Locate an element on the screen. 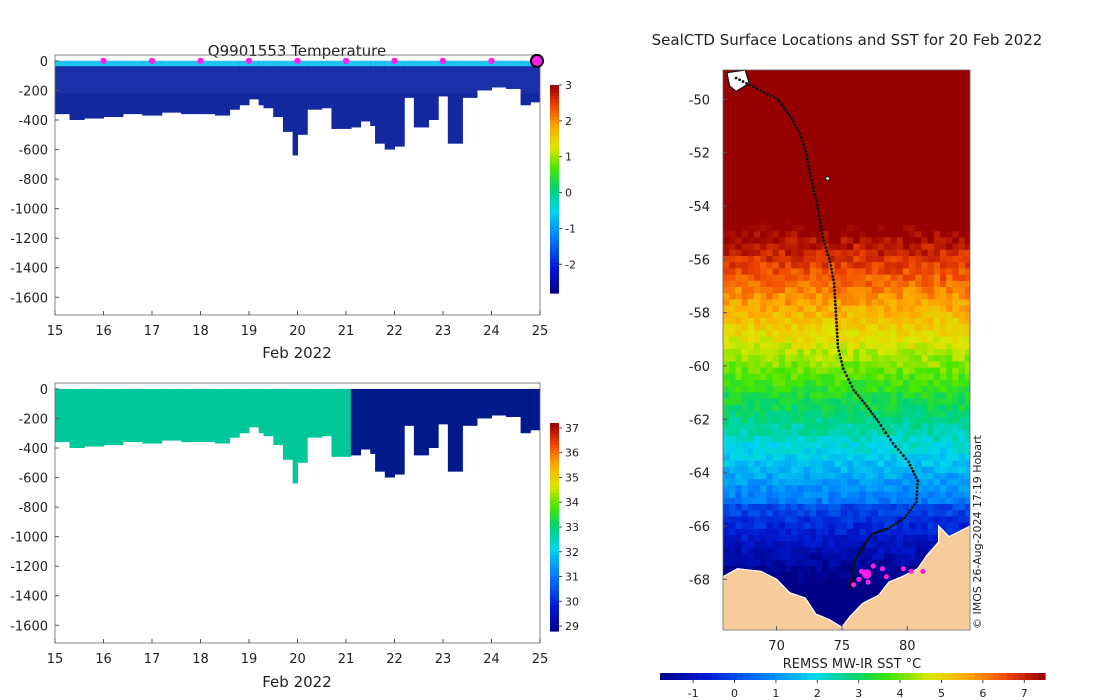 The image size is (1100, 700). sst-colorbar-tick-label: 5 is located at coordinates (941, 693).